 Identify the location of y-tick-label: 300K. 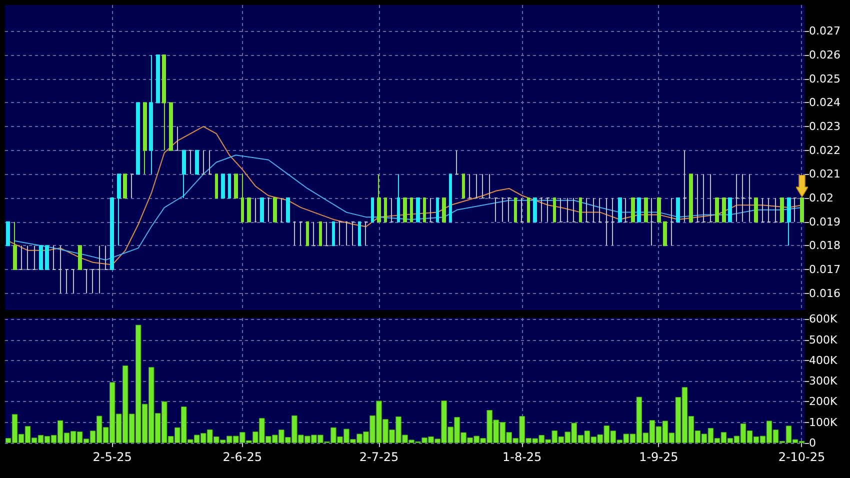
(823, 381).